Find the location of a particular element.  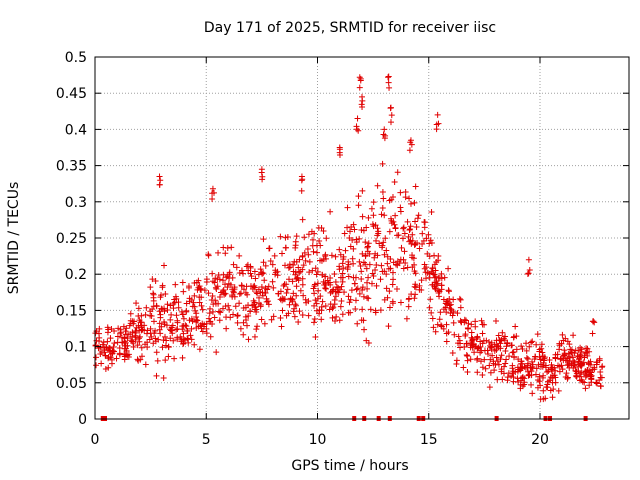

y-tick-label: 0.35 is located at coordinates (71, 167).